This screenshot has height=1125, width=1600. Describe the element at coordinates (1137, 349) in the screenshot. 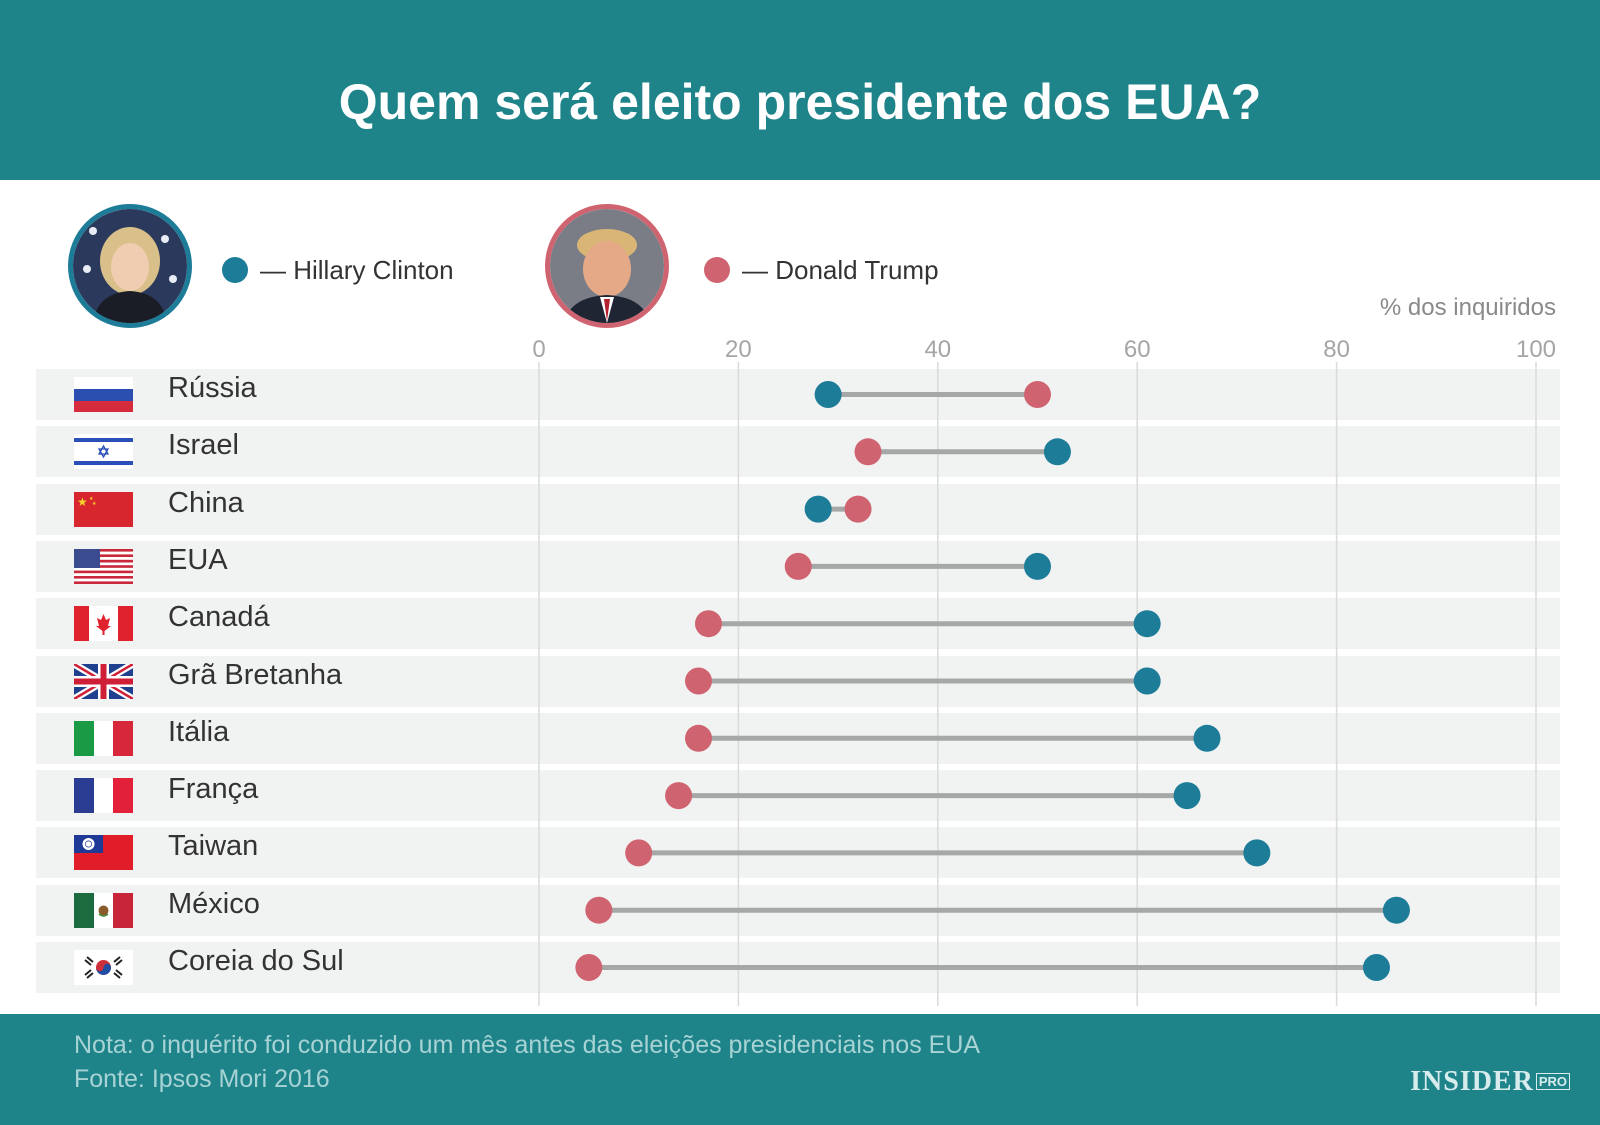

I see `x-tick-label: 60` at that location.